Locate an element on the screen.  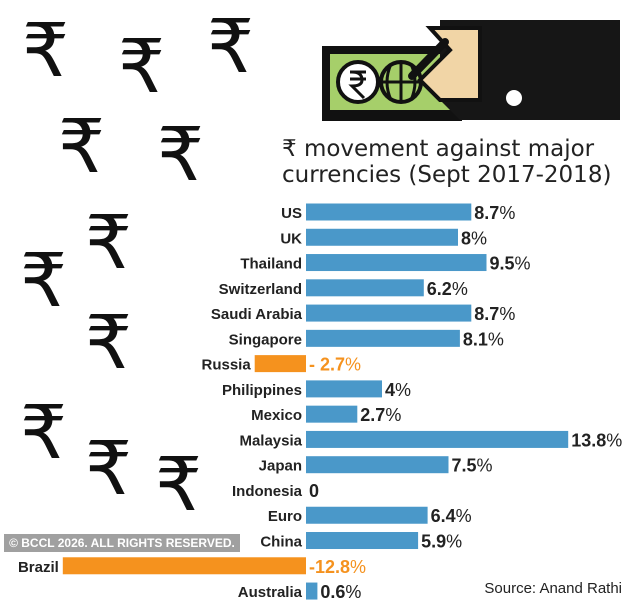
bar-switzerland is located at coordinates (365, 288).